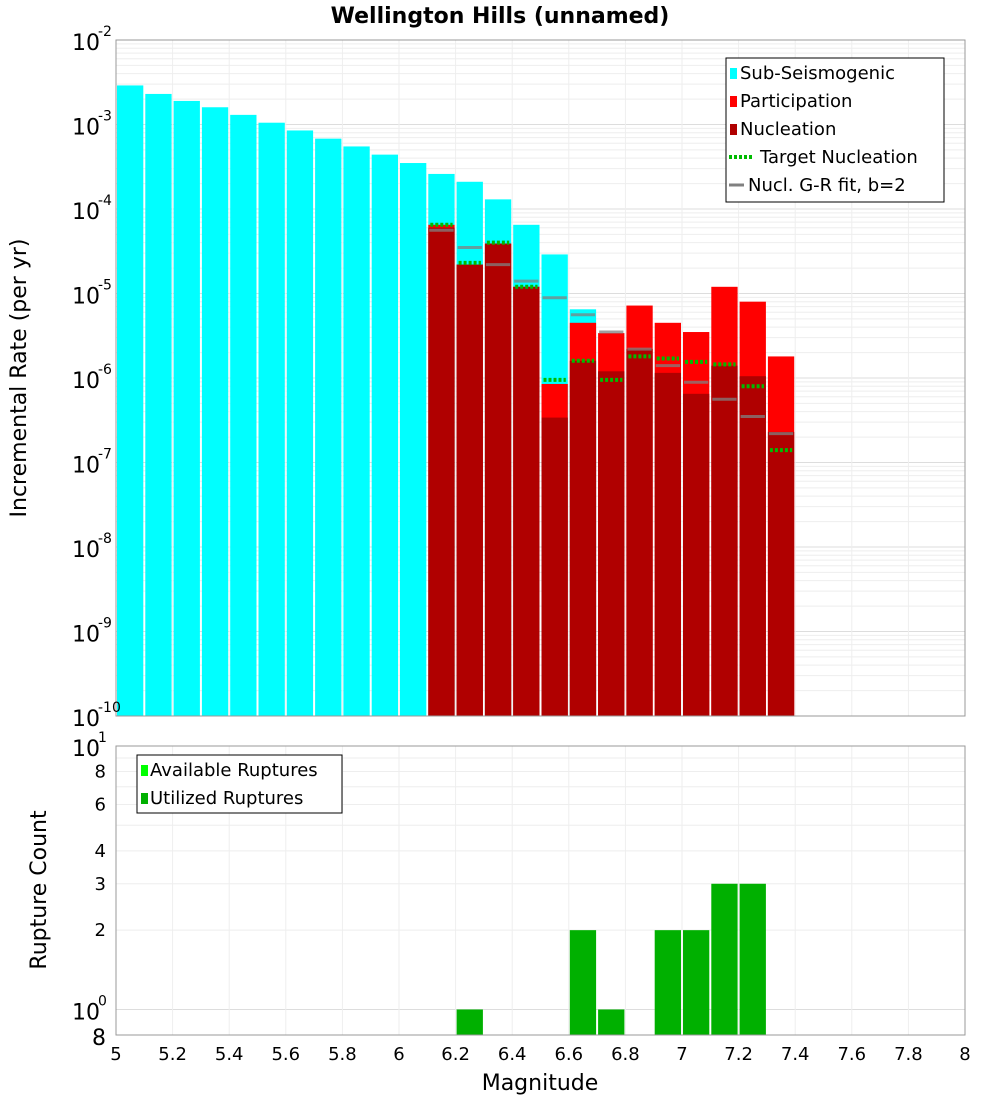 This screenshot has width=1000, height=1100. Describe the element at coordinates (512, 1054) in the screenshot. I see `x-tick-label: 6.4` at that location.